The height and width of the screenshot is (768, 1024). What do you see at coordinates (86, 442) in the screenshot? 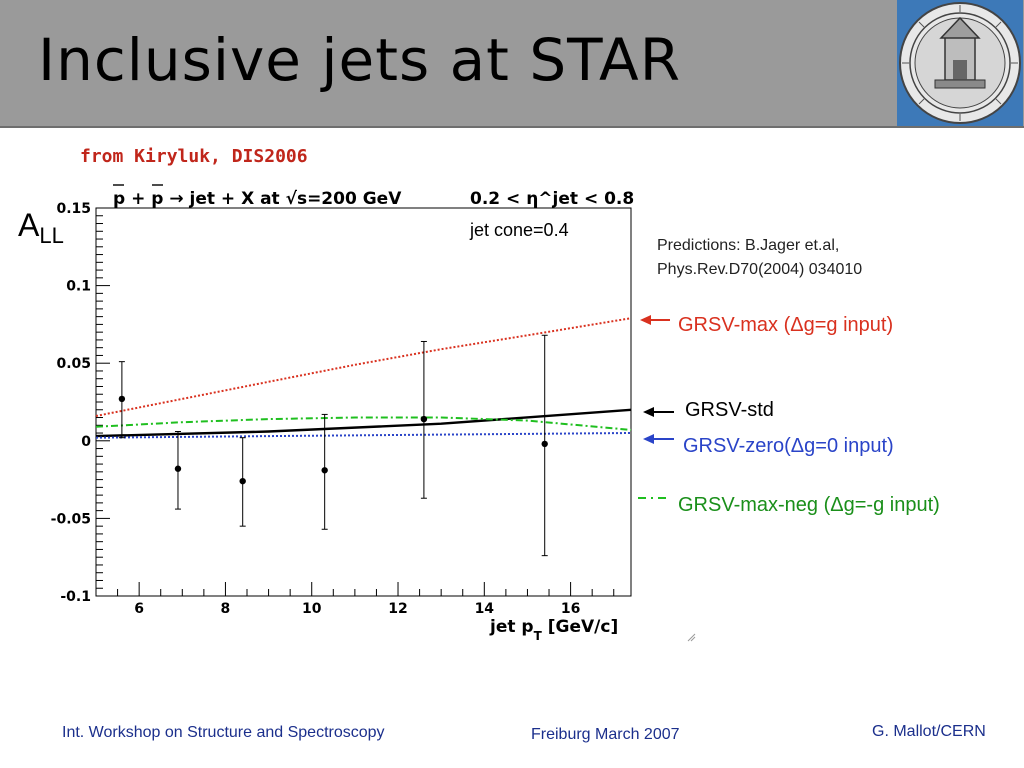
I see `y-tick-label: 0` at bounding box center [86, 442].